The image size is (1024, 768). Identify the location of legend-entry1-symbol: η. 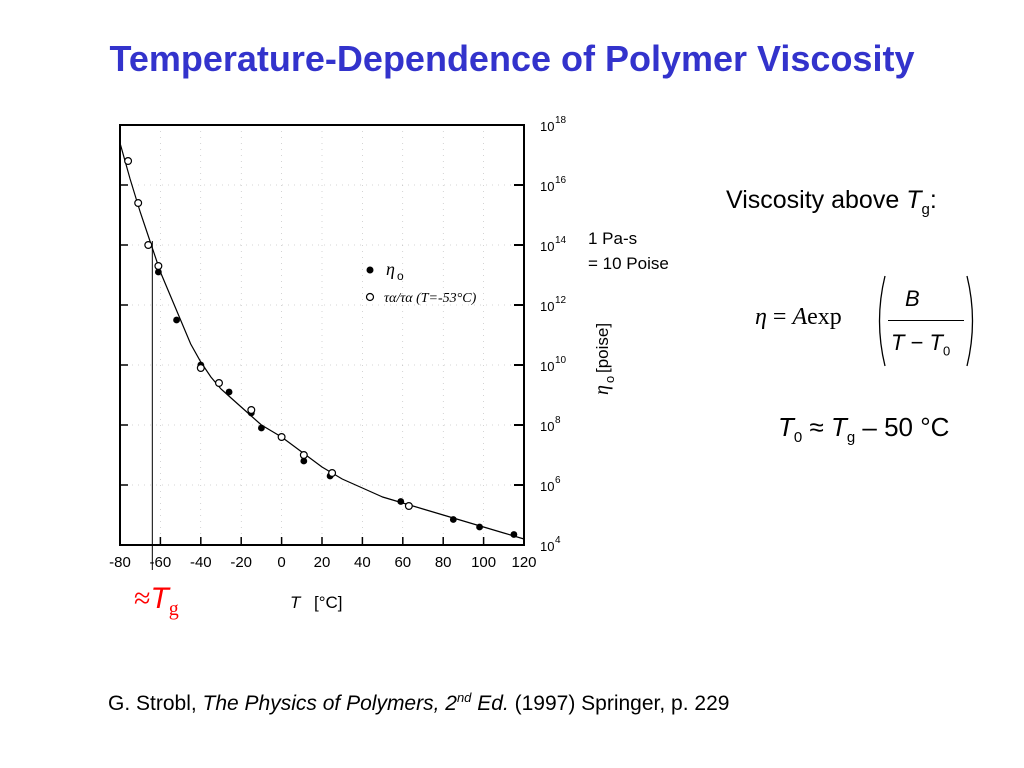
(390, 269).